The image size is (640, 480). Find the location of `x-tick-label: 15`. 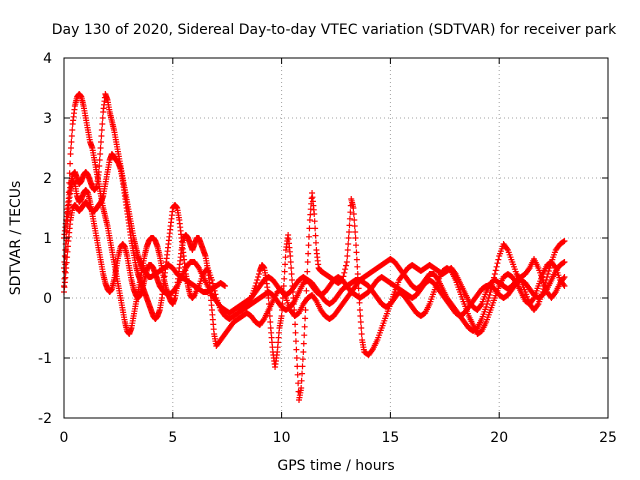

x-tick-label: 15 is located at coordinates (390, 438).